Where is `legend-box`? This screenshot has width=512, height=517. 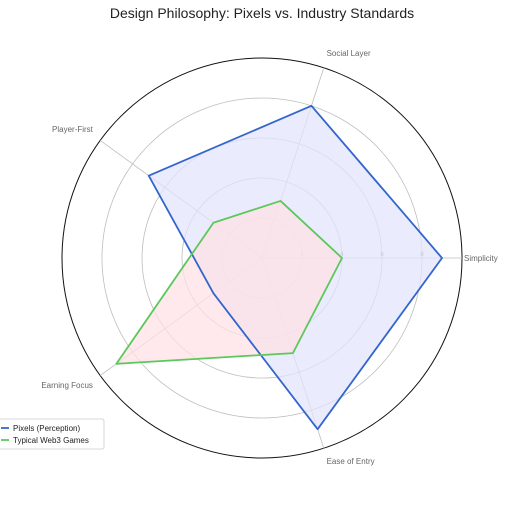
legend-box is located at coordinates (52, 434).